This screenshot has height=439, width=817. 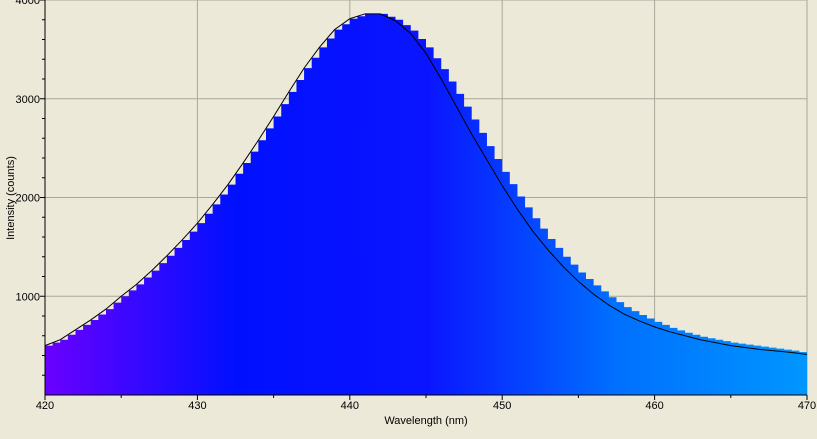 What do you see at coordinates (11, 198) in the screenshot?
I see `y-axis-label: Intensity (counts)` at bounding box center [11, 198].